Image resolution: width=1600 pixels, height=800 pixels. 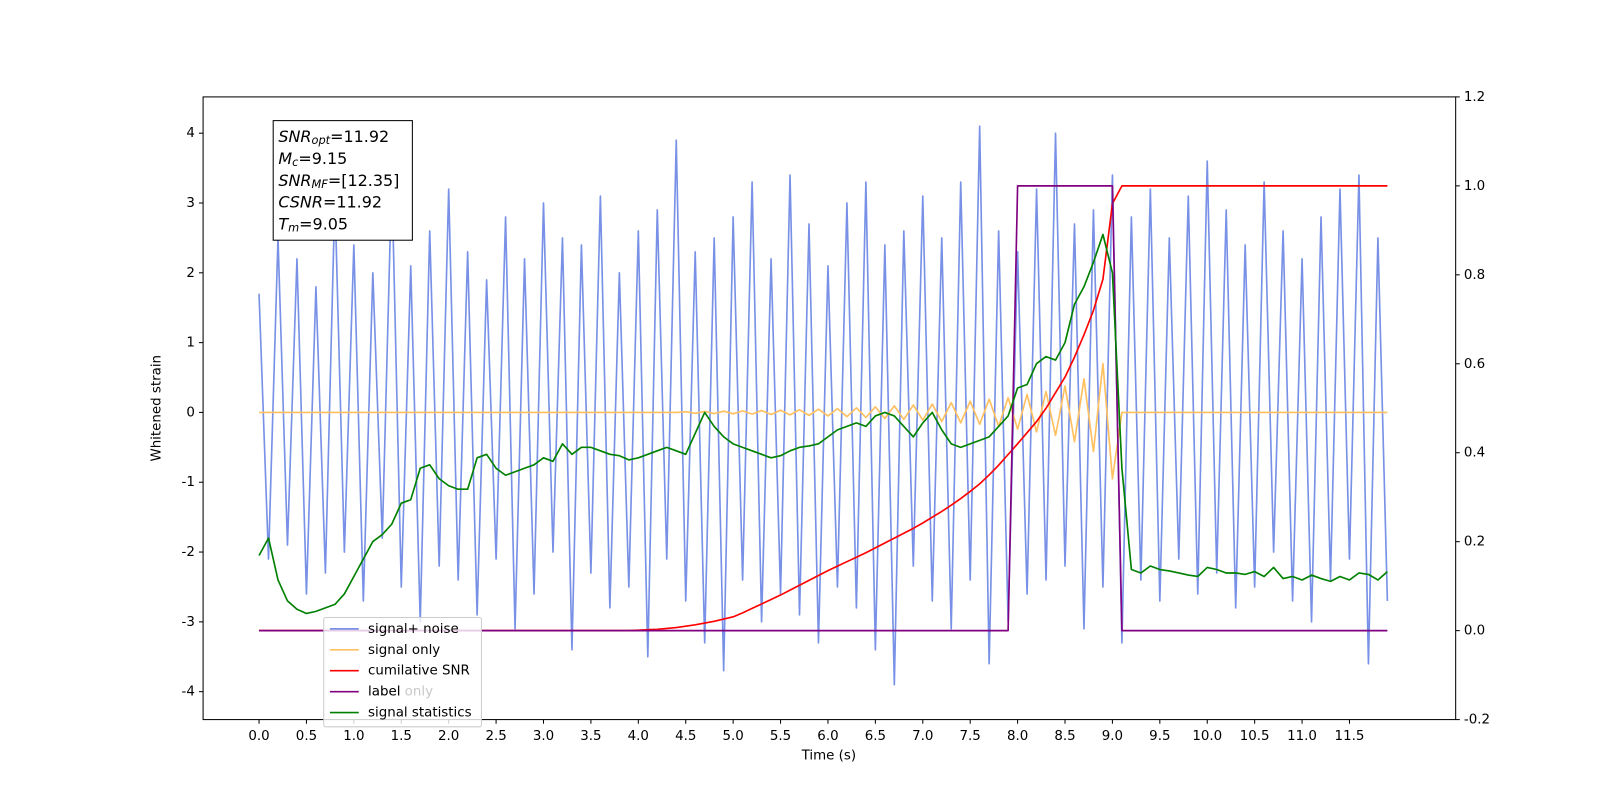 What do you see at coordinates (1474, 364) in the screenshot?
I see `y2-tick-label: 0.6` at bounding box center [1474, 364].